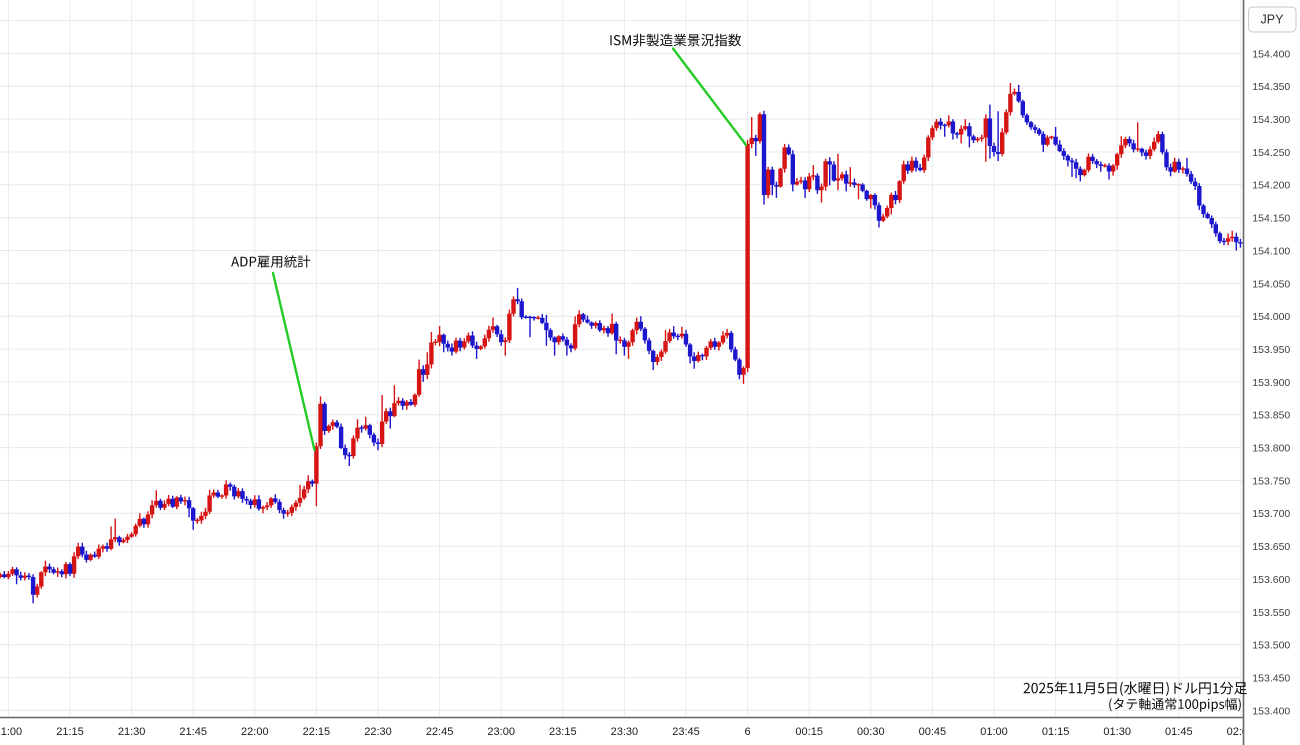 This screenshot has height=745, width=1300. Describe the element at coordinates (1117, 732) in the screenshot. I see `svg-text: 01:30` at that location.